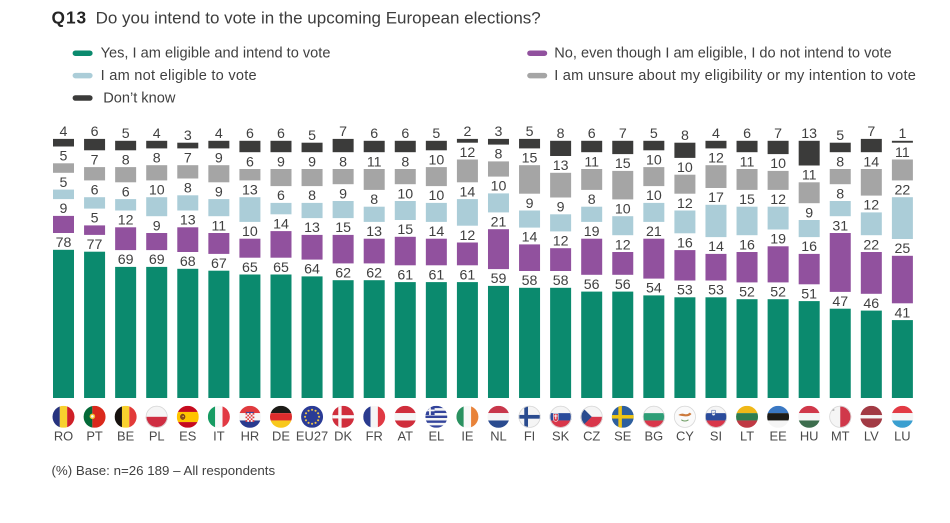 The width and height of the screenshot is (950, 523). Describe the element at coordinates (654, 232) in the screenshot. I see `svg-text: 21` at that location.